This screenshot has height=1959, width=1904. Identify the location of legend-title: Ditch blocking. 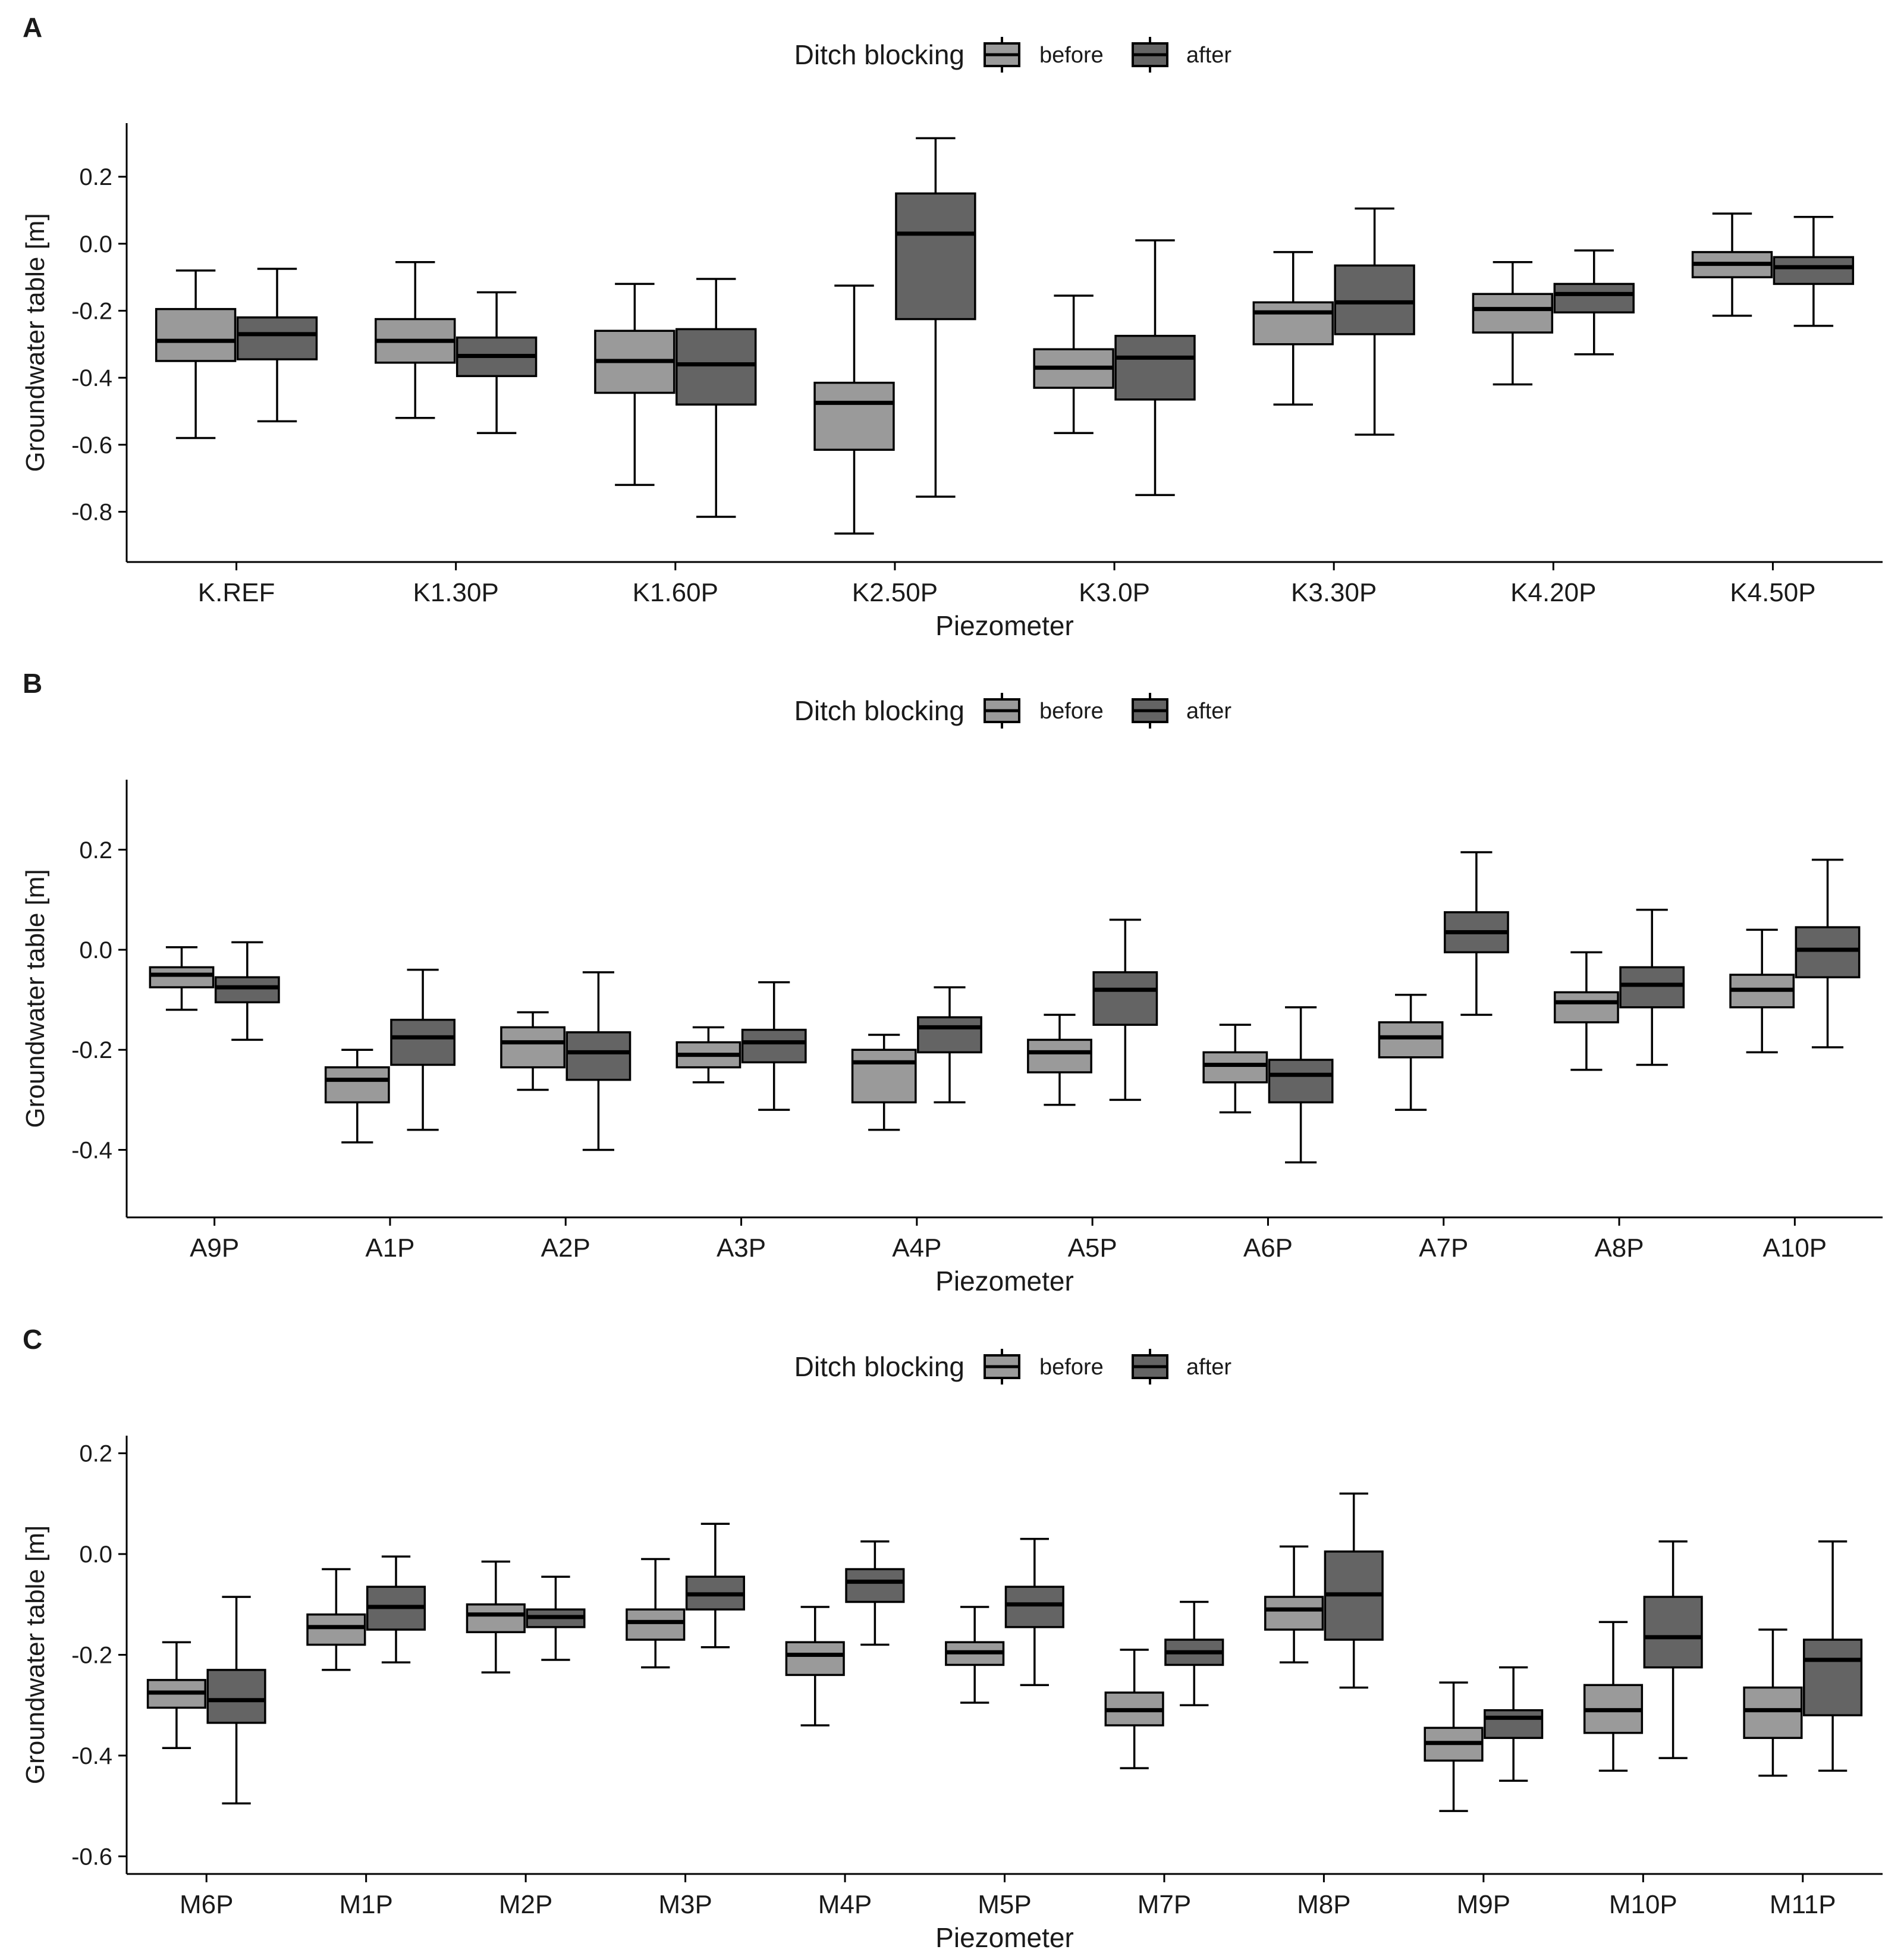
(879, 1367).